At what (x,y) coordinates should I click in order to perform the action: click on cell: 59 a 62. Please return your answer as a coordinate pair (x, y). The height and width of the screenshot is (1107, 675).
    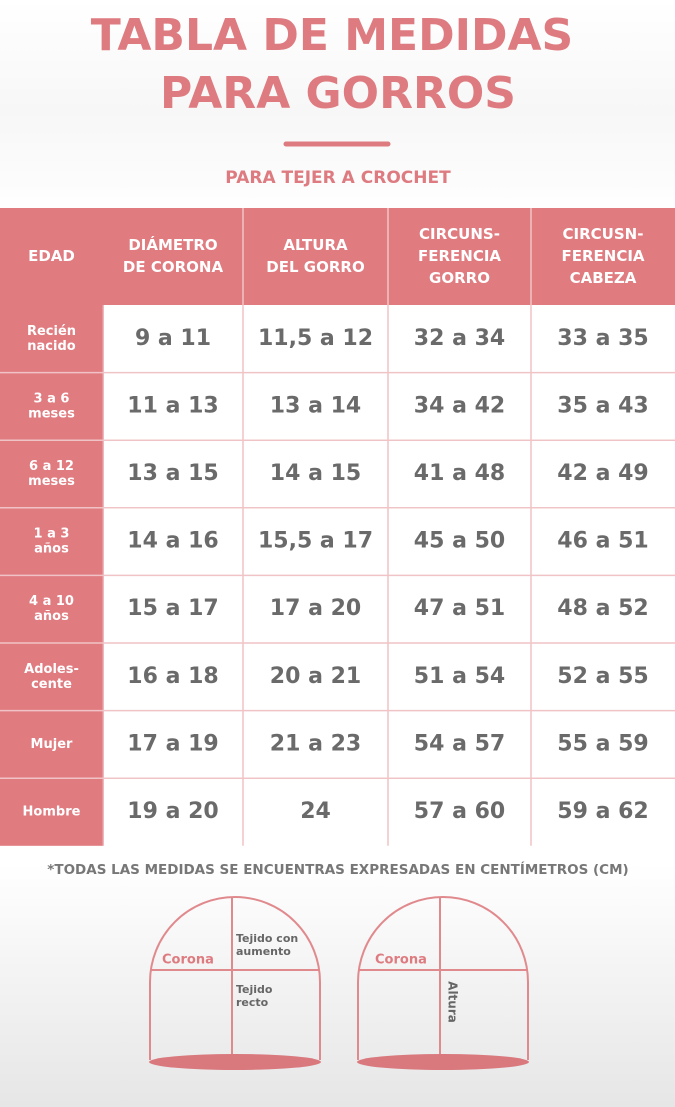
    Looking at the image, I should click on (602, 811).